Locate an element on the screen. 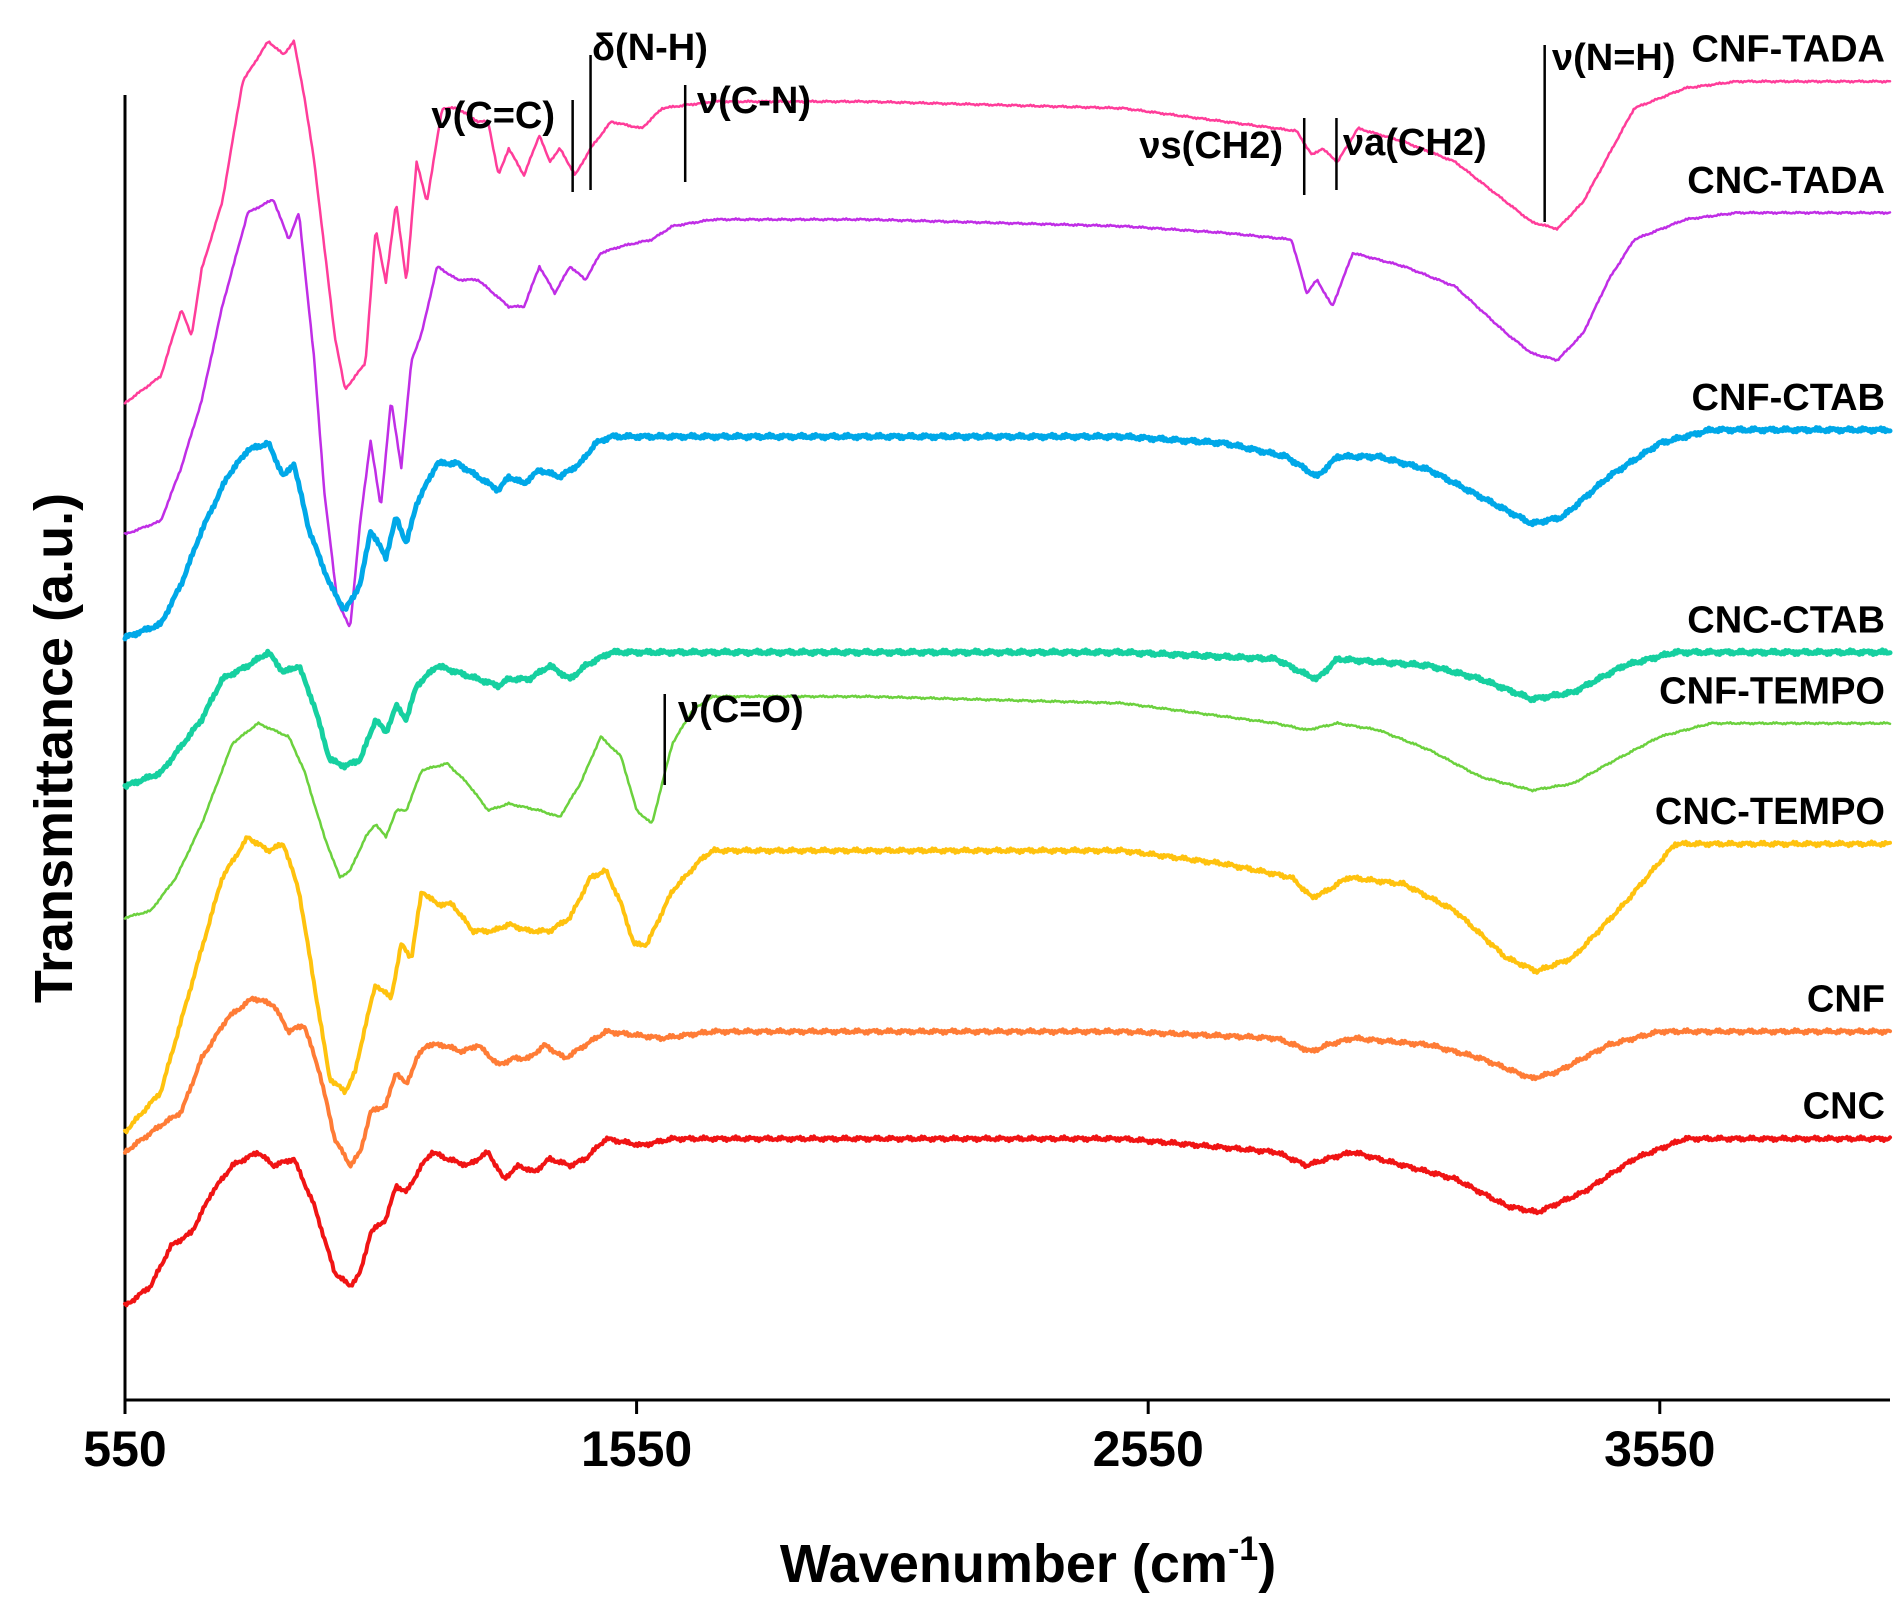  series-label-cnf-tada: CNF-TADA is located at coordinates (1788, 49).